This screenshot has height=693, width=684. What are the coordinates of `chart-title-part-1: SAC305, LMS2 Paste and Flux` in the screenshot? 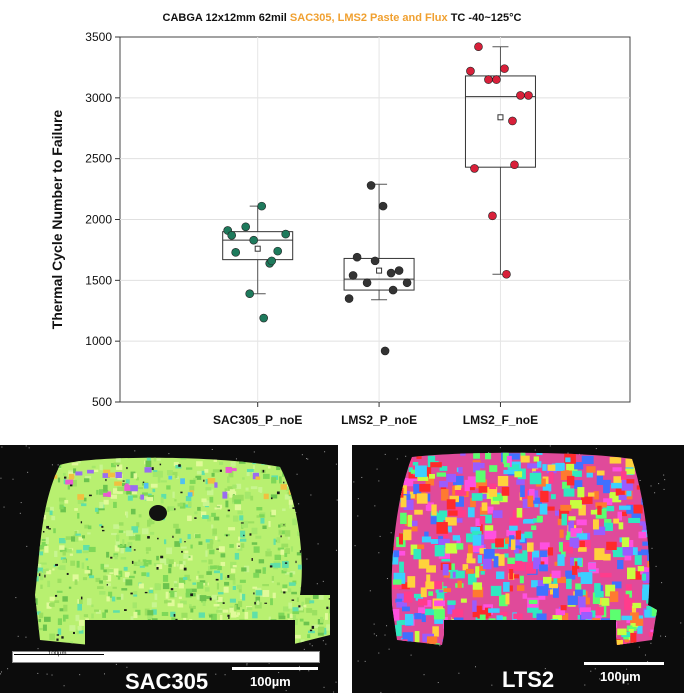 It's located at (369, 18).